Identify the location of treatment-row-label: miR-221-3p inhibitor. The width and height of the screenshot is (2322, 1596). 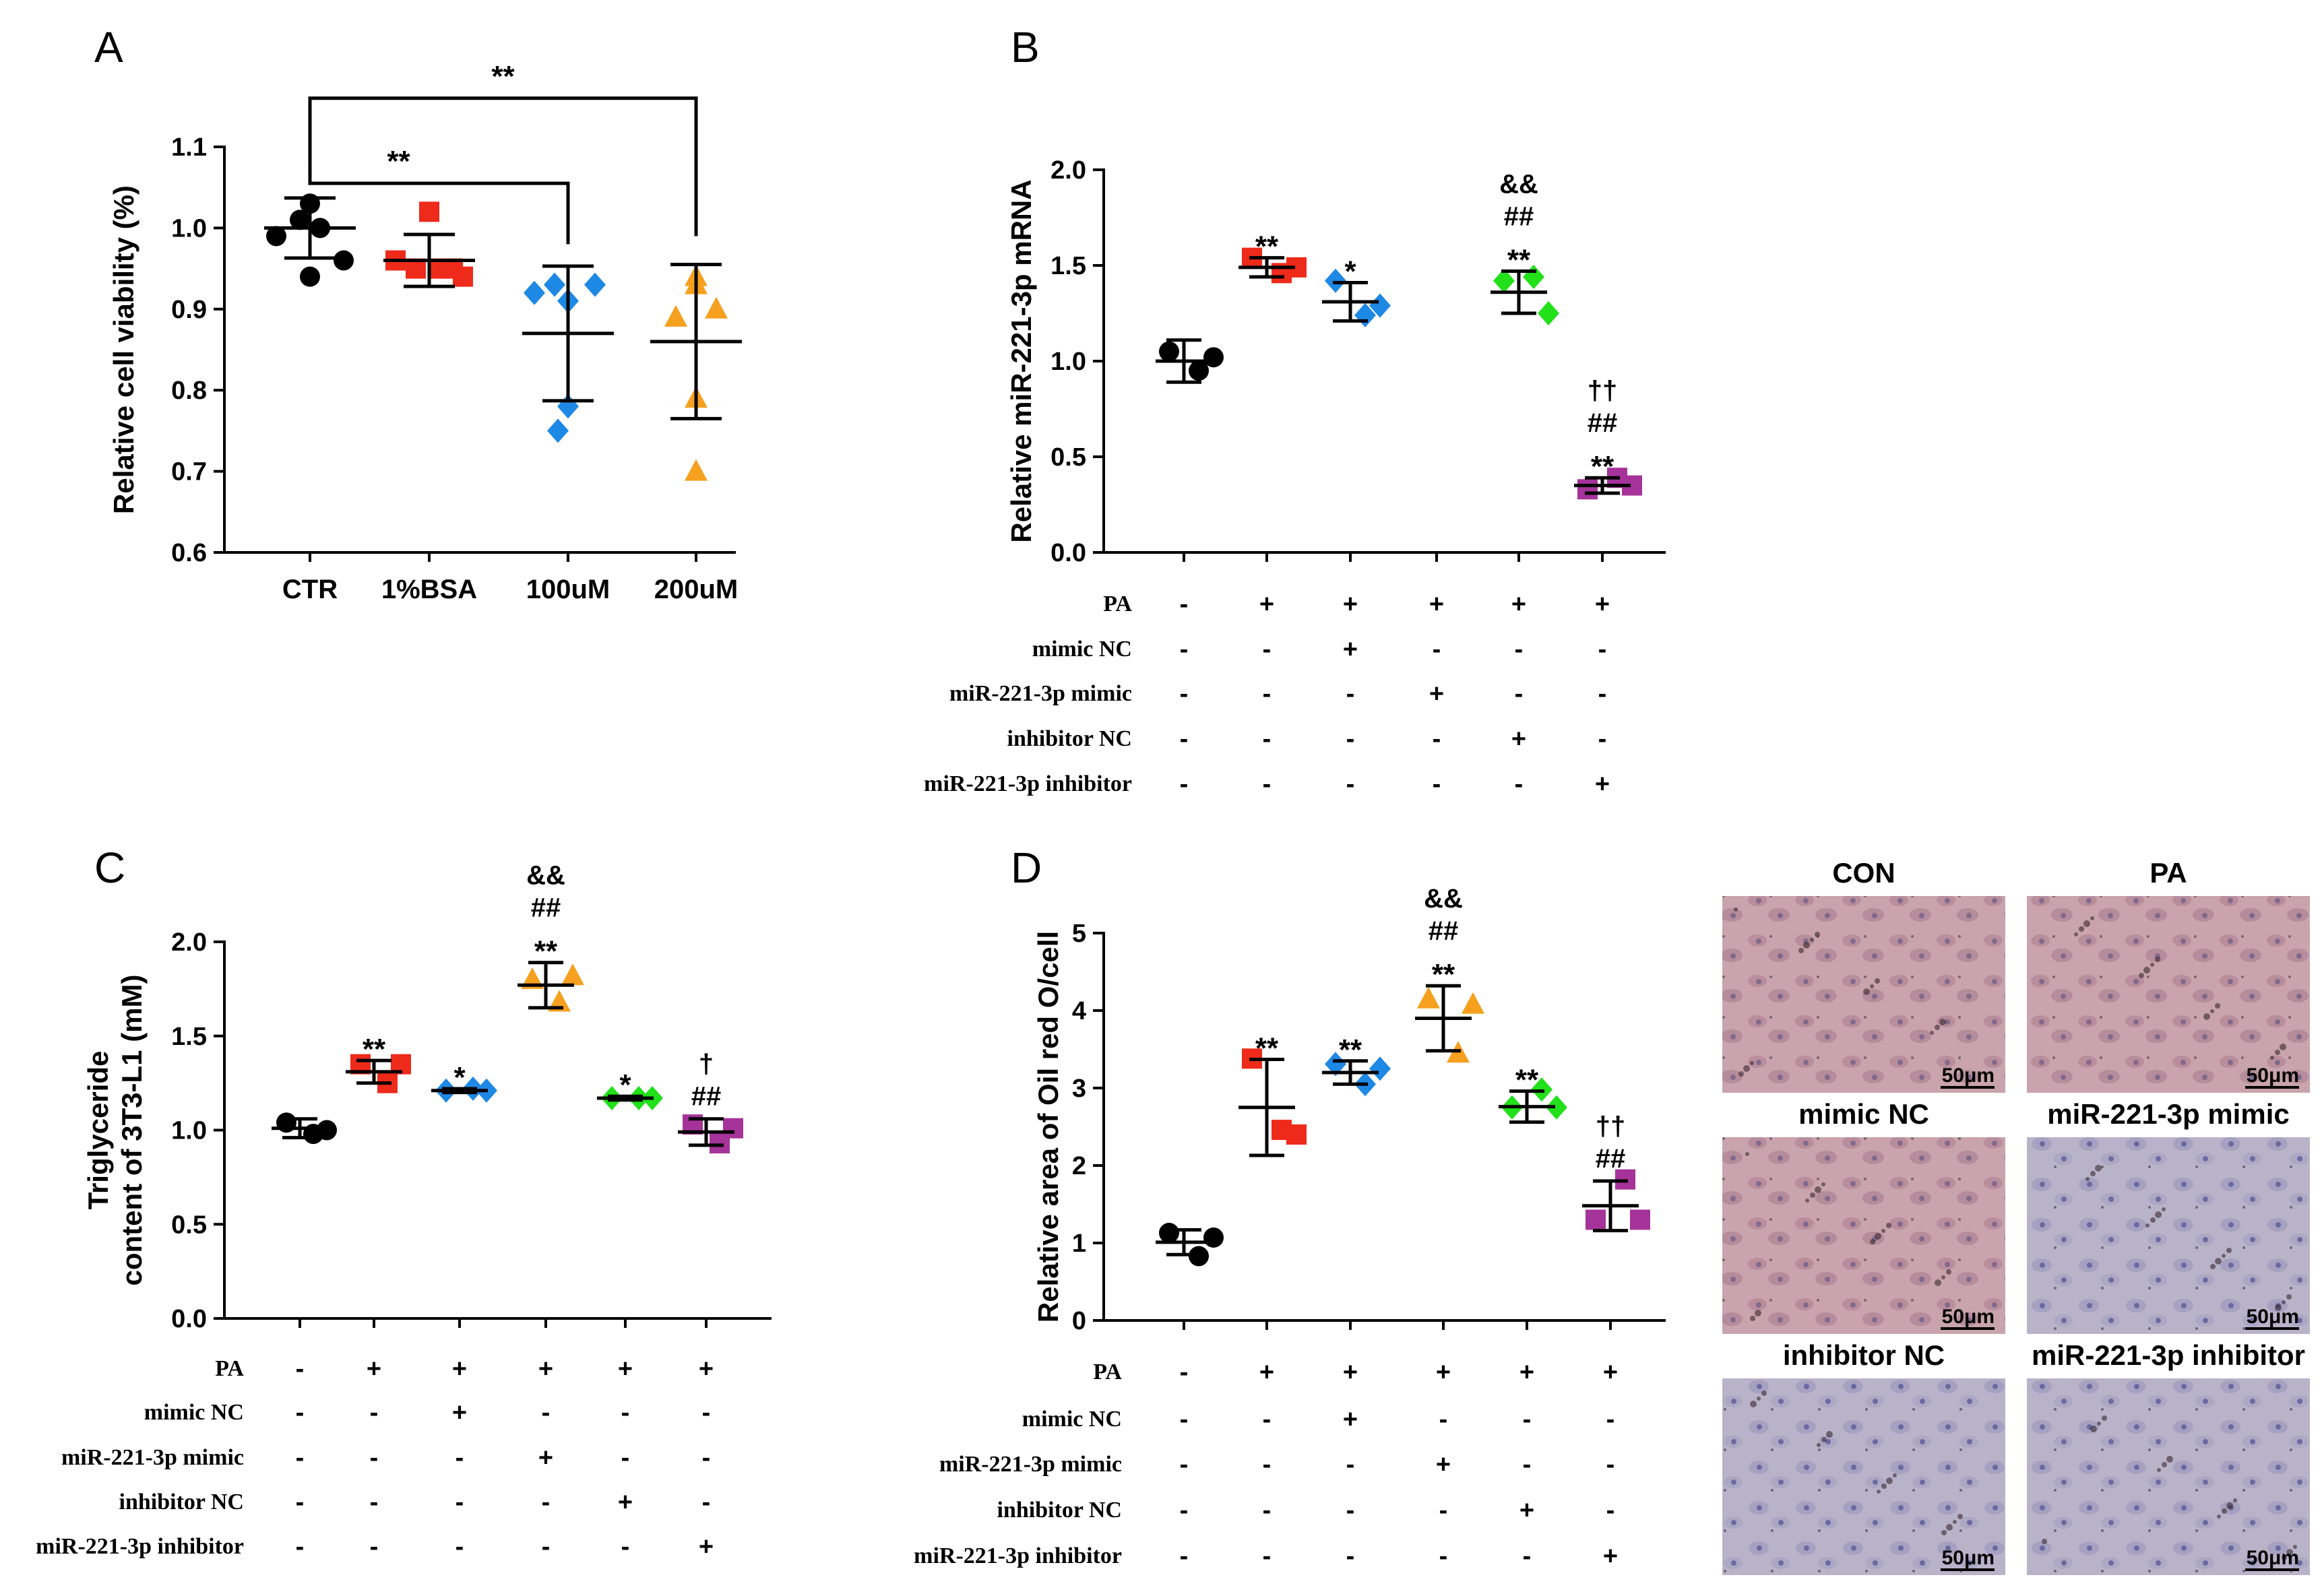
(1018, 1555).